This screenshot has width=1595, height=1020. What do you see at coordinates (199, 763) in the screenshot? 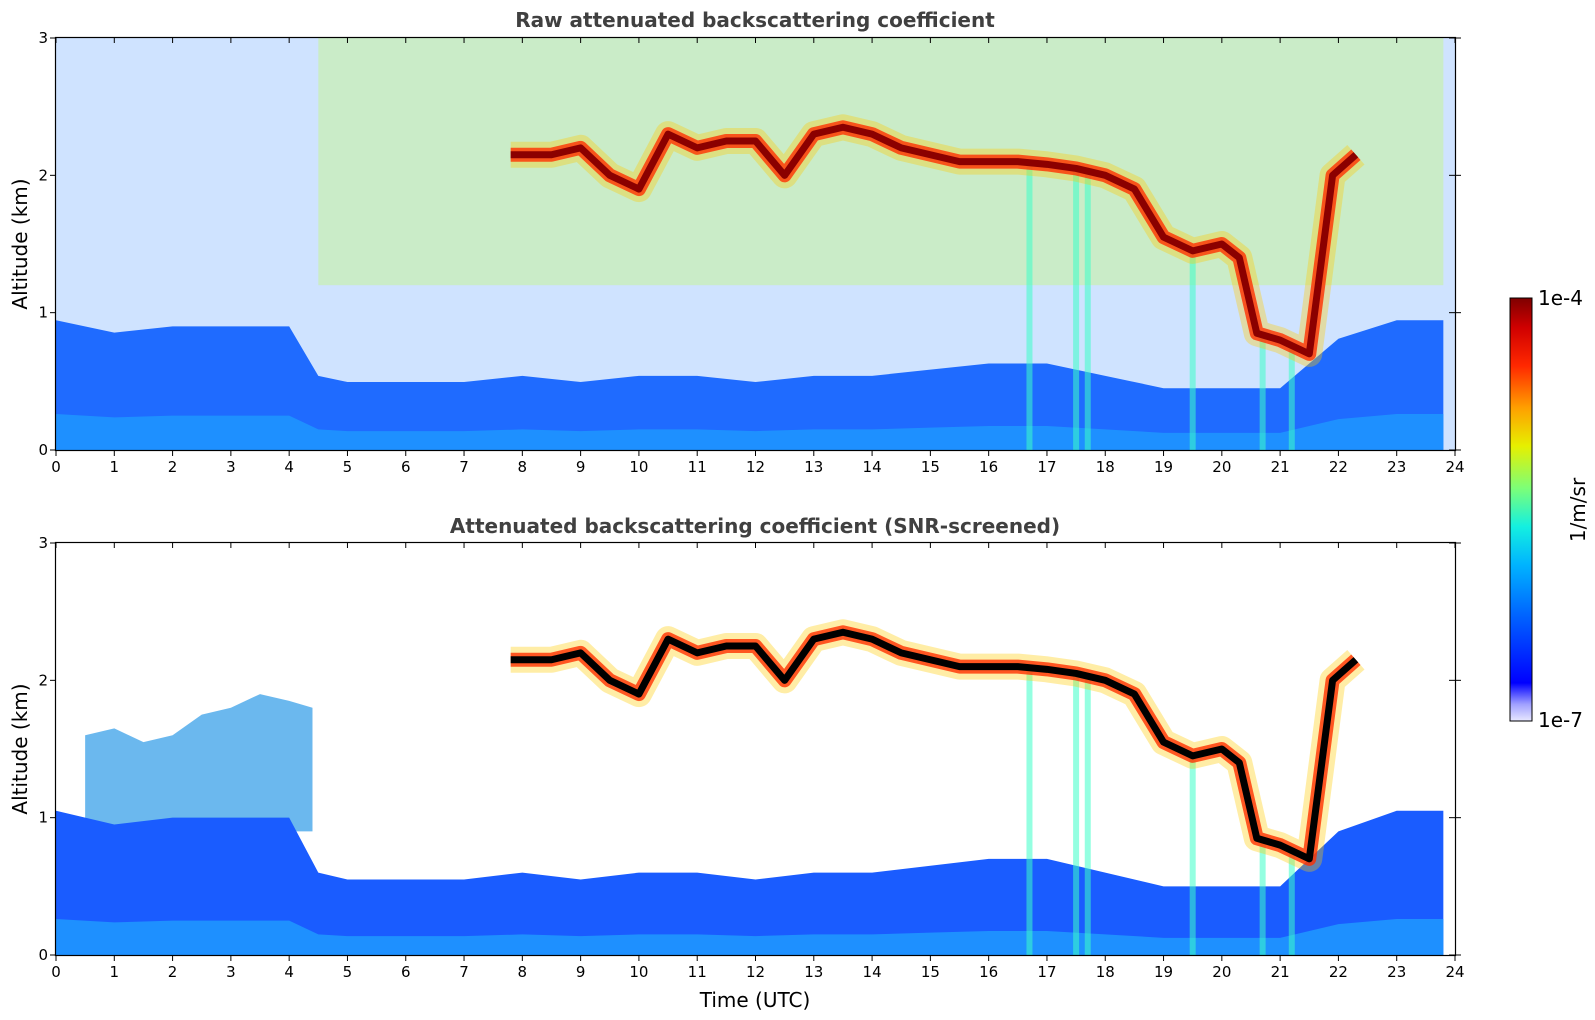
I see `aerosol-layer` at bounding box center [199, 763].